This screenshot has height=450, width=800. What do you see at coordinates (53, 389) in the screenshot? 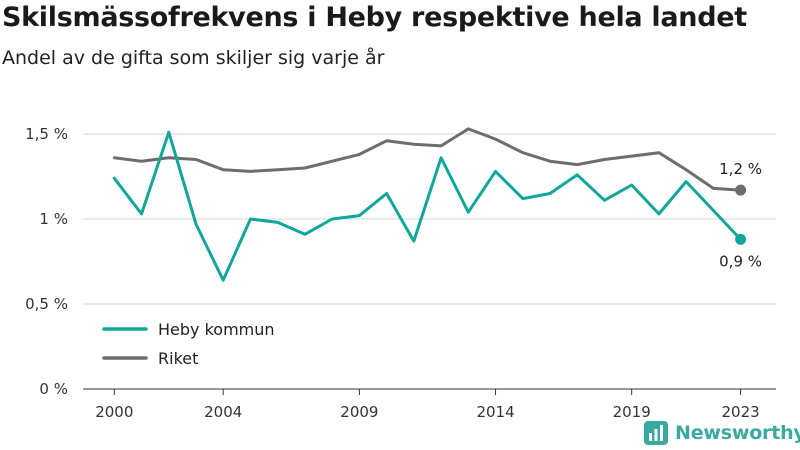
I see `y-tick-label: 0 %` at bounding box center [53, 389].